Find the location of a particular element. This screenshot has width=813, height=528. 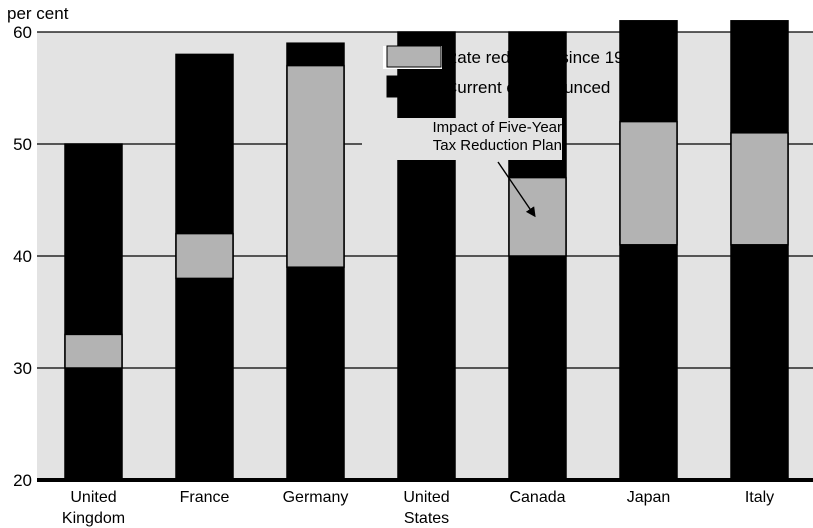

y-tick-label-40: 40 is located at coordinates (22, 256).